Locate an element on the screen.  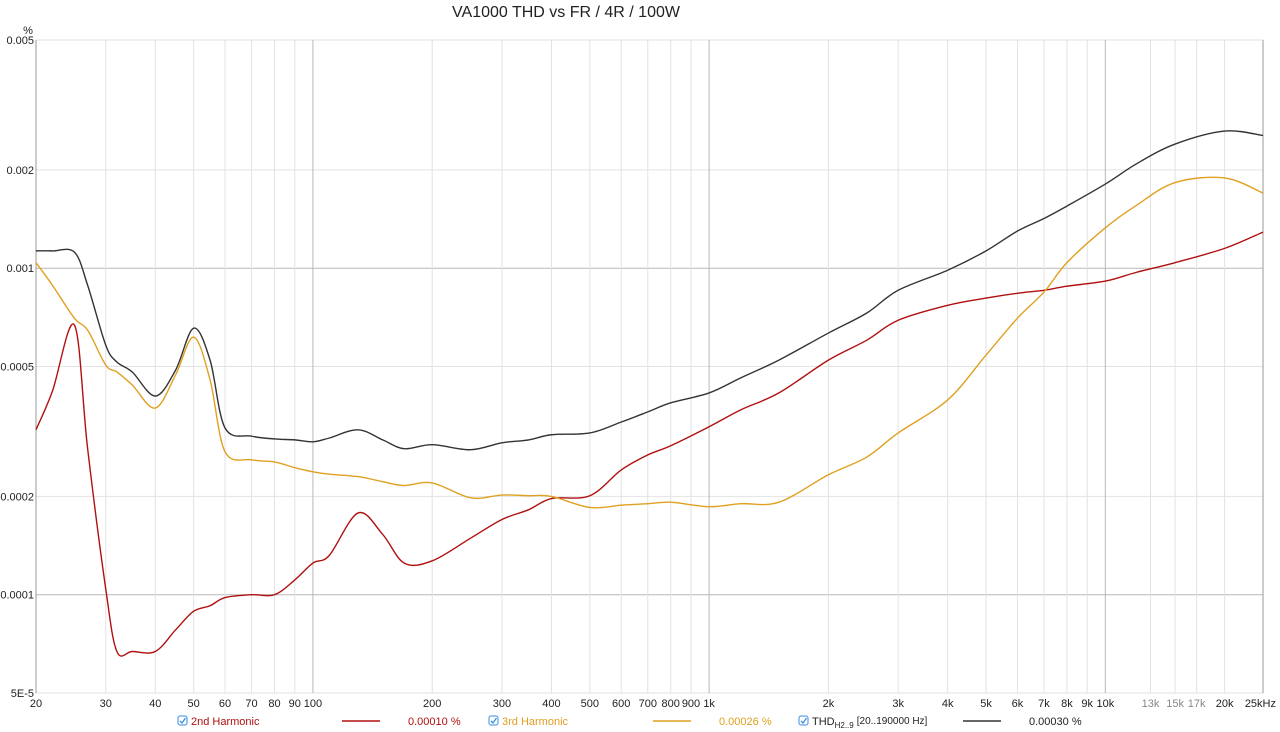
x-tick-label: 17k is located at coordinates (1197, 704).